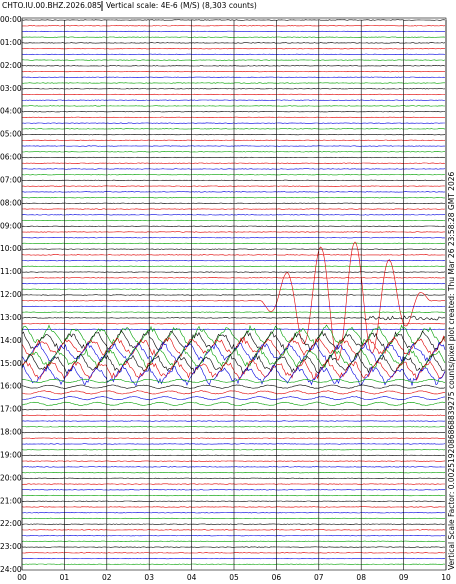 Image resolution: width=456 pixels, height=584 pixels. Describe the element at coordinates (277, 577) in the screenshot. I see `x-tick-label: 06` at that location.